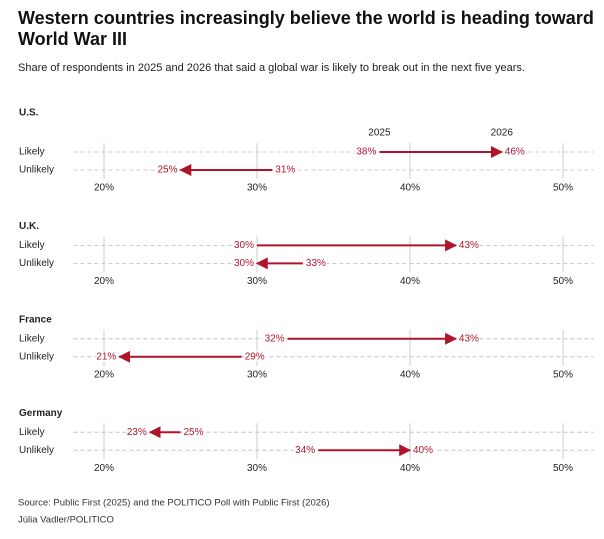 The width and height of the screenshot is (604, 539). Describe the element at coordinates (285, 170) in the screenshot. I see `value-label: 31%` at that location.